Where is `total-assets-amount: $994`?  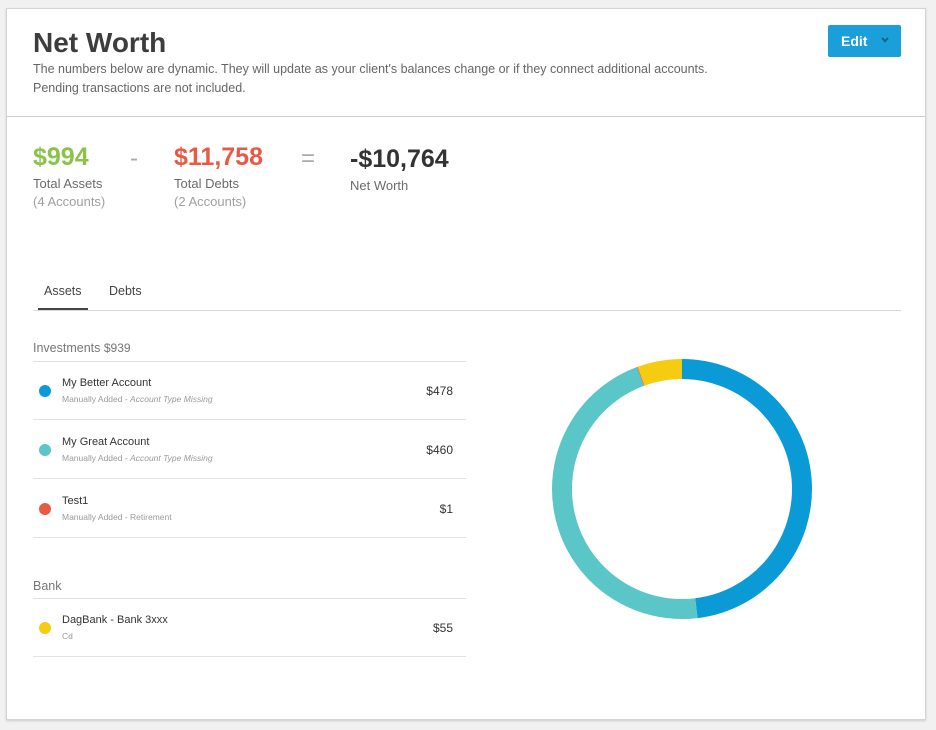
total-assets-amount: $994 is located at coordinates (61, 157).